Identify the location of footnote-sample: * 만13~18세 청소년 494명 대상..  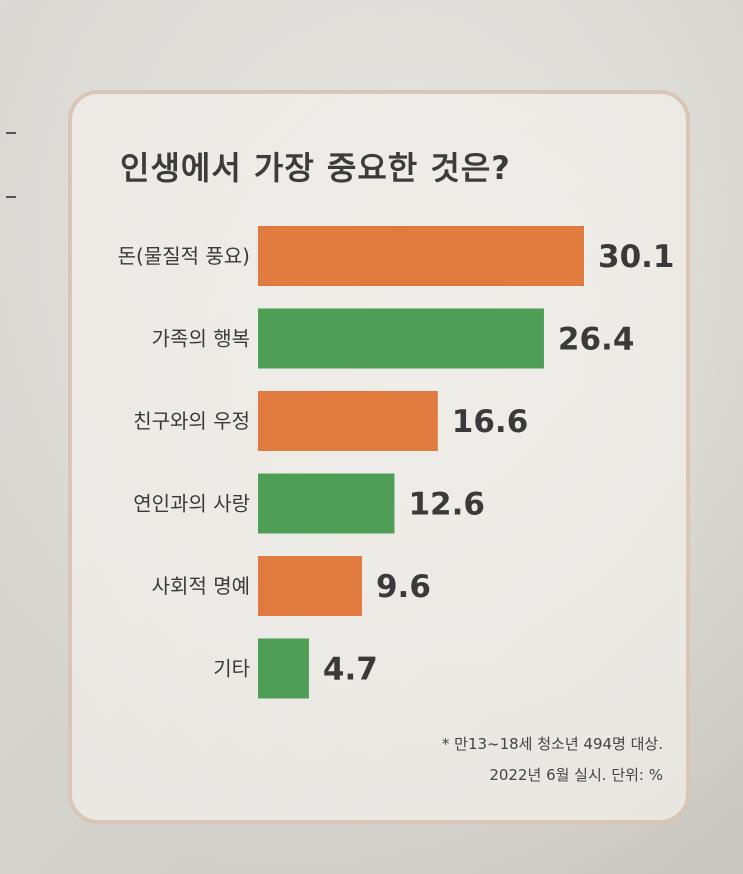
(552, 744).